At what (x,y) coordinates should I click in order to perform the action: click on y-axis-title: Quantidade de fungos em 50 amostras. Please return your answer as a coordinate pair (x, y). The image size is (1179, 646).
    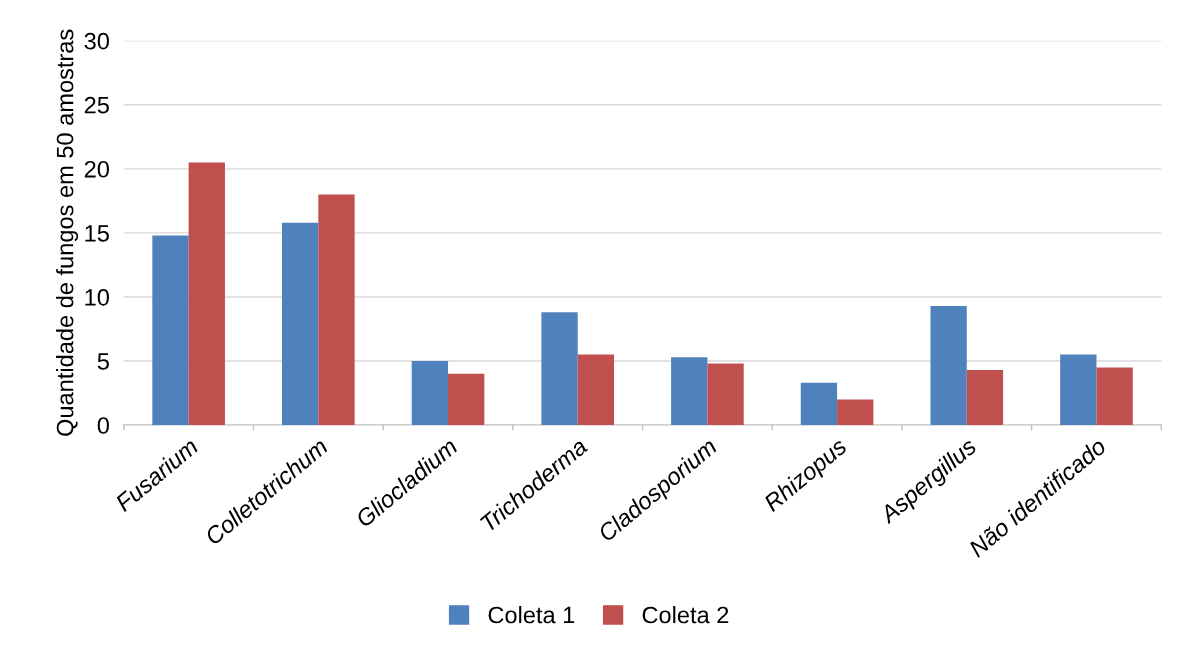
    Looking at the image, I should click on (67, 232).